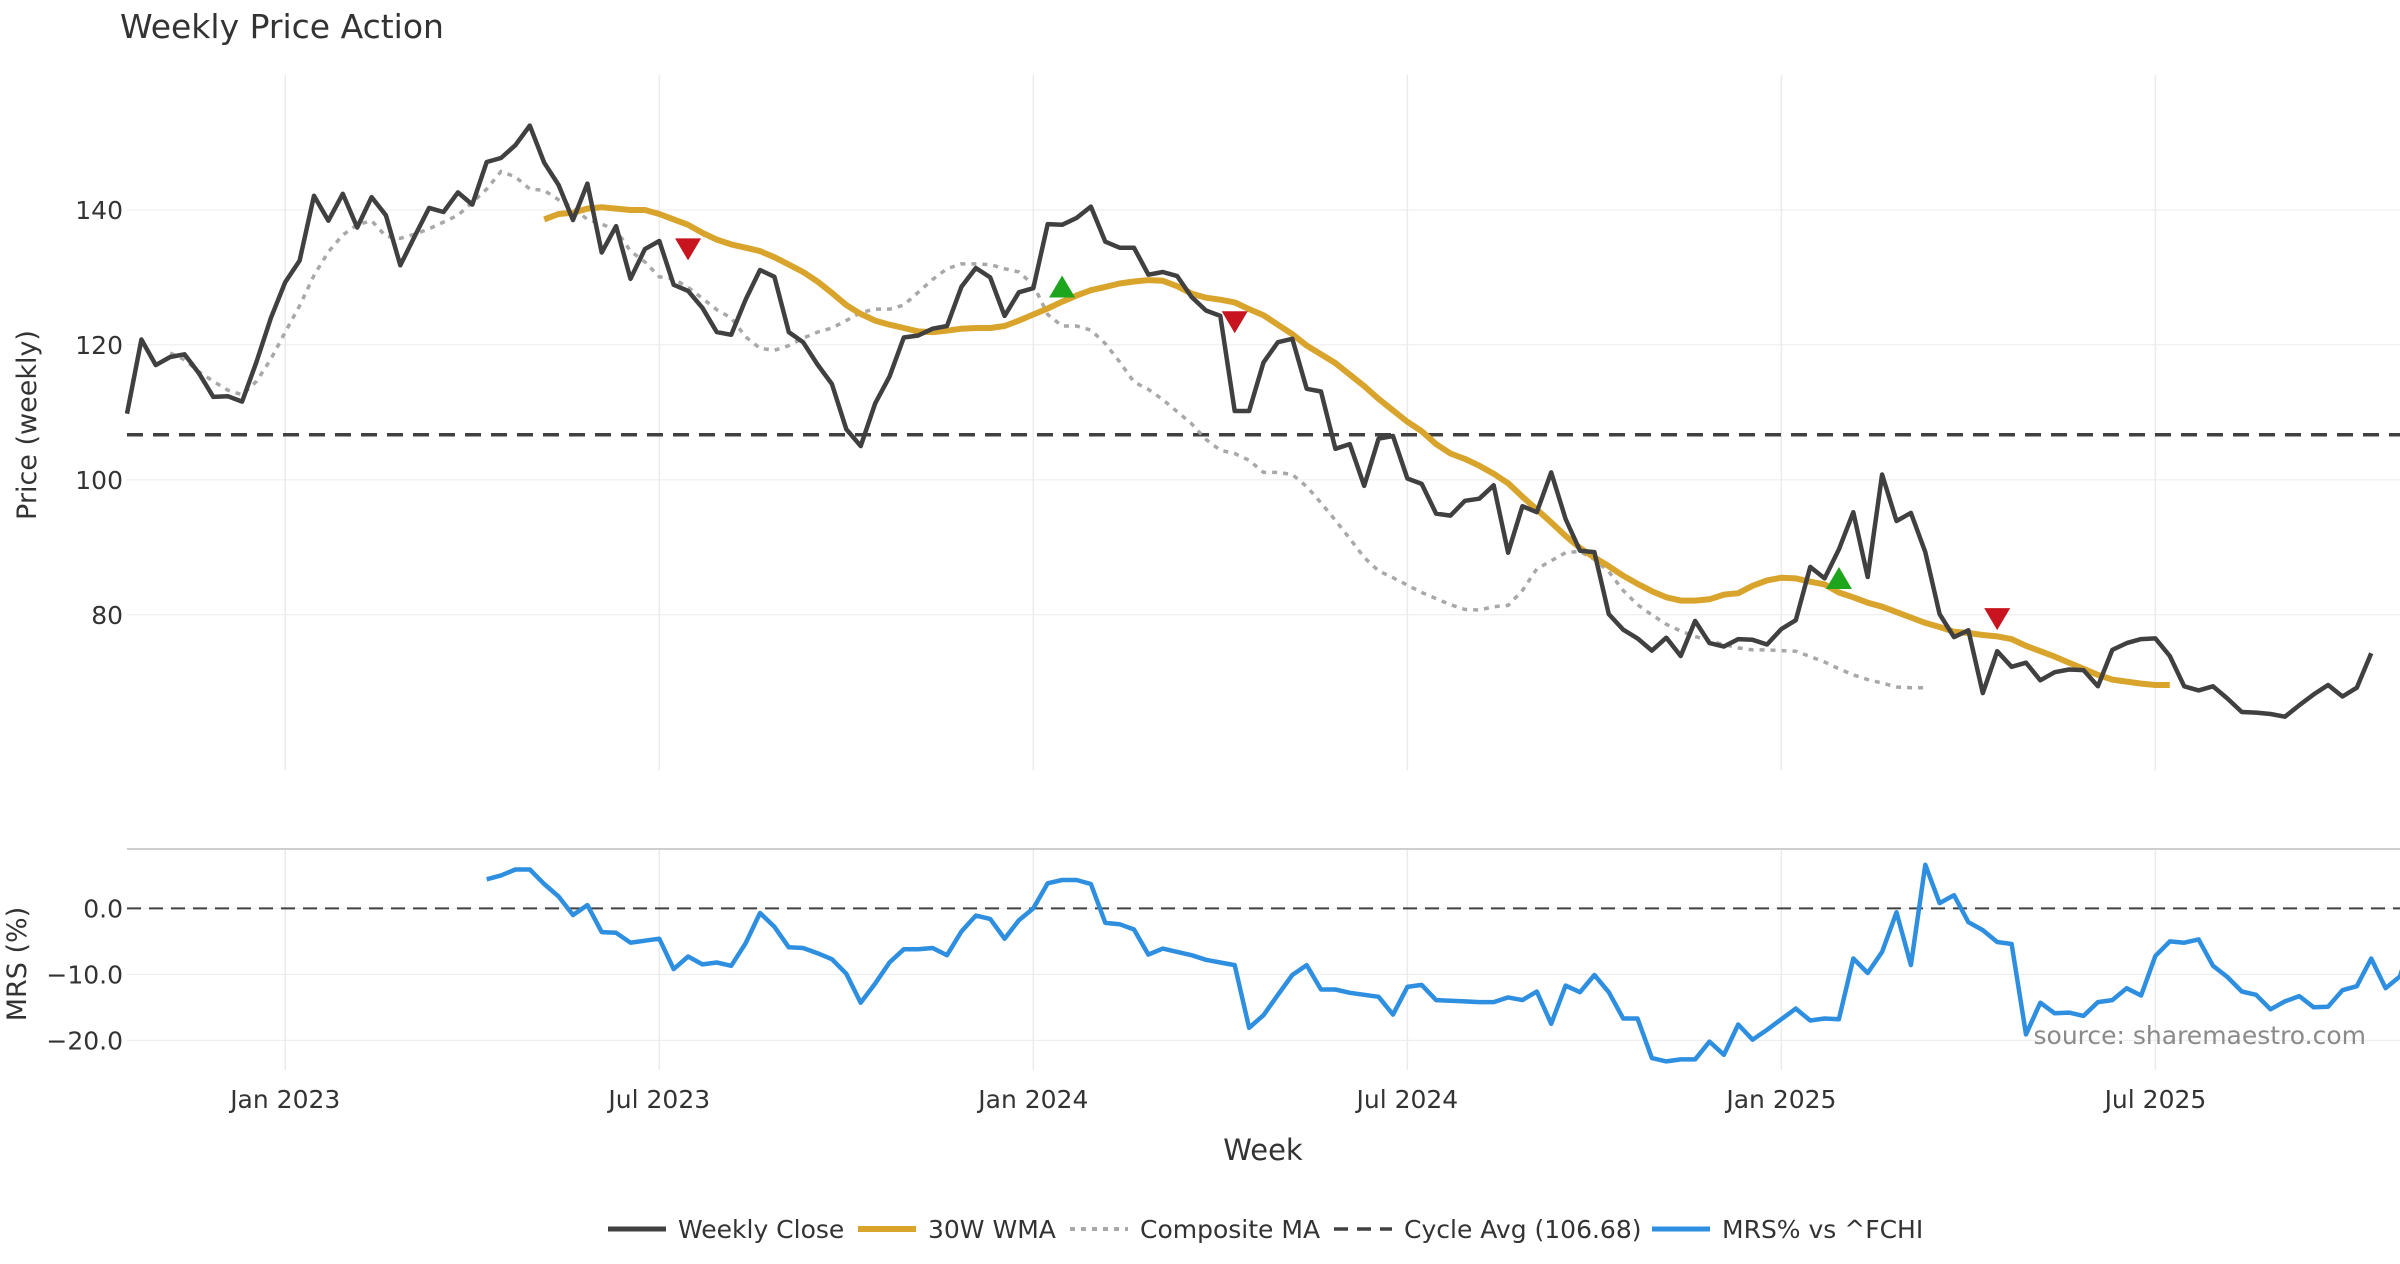 Image resolution: width=2400 pixels, height=1264 pixels. Describe the element at coordinates (99, 210) in the screenshot. I see `price-y-tick-label: 140` at that location.